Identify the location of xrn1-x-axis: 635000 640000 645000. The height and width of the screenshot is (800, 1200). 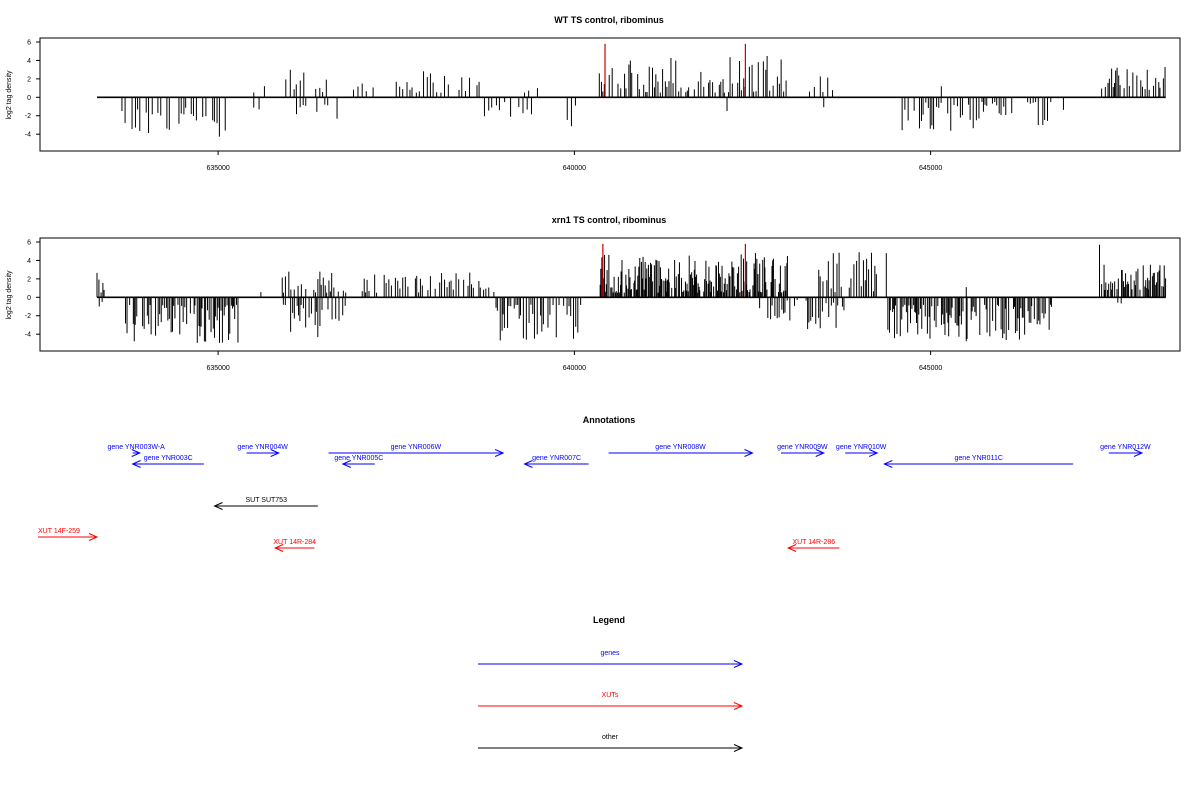
(574, 361).